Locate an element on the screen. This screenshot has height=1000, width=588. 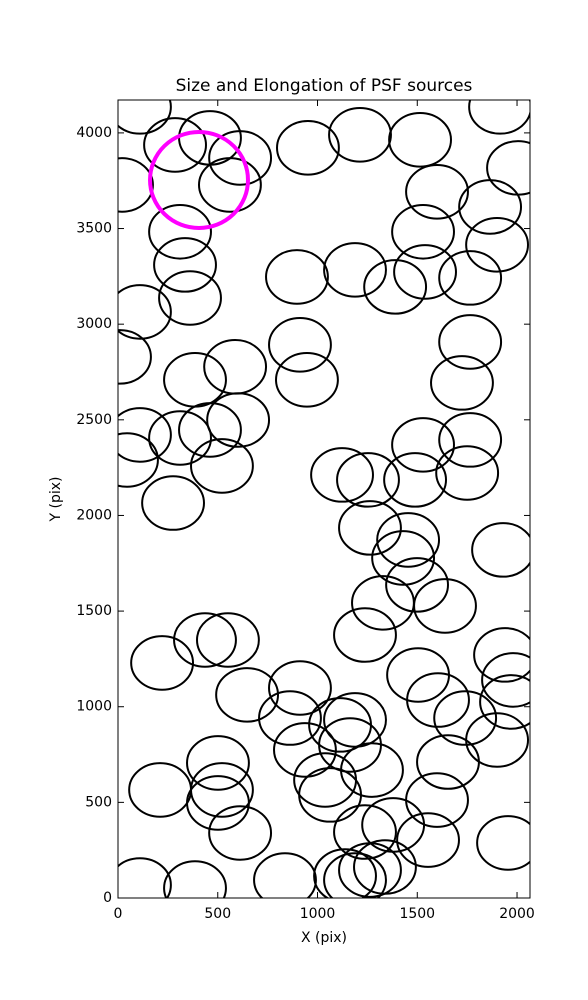
x-tick-label: 1500 is located at coordinates (417, 914).